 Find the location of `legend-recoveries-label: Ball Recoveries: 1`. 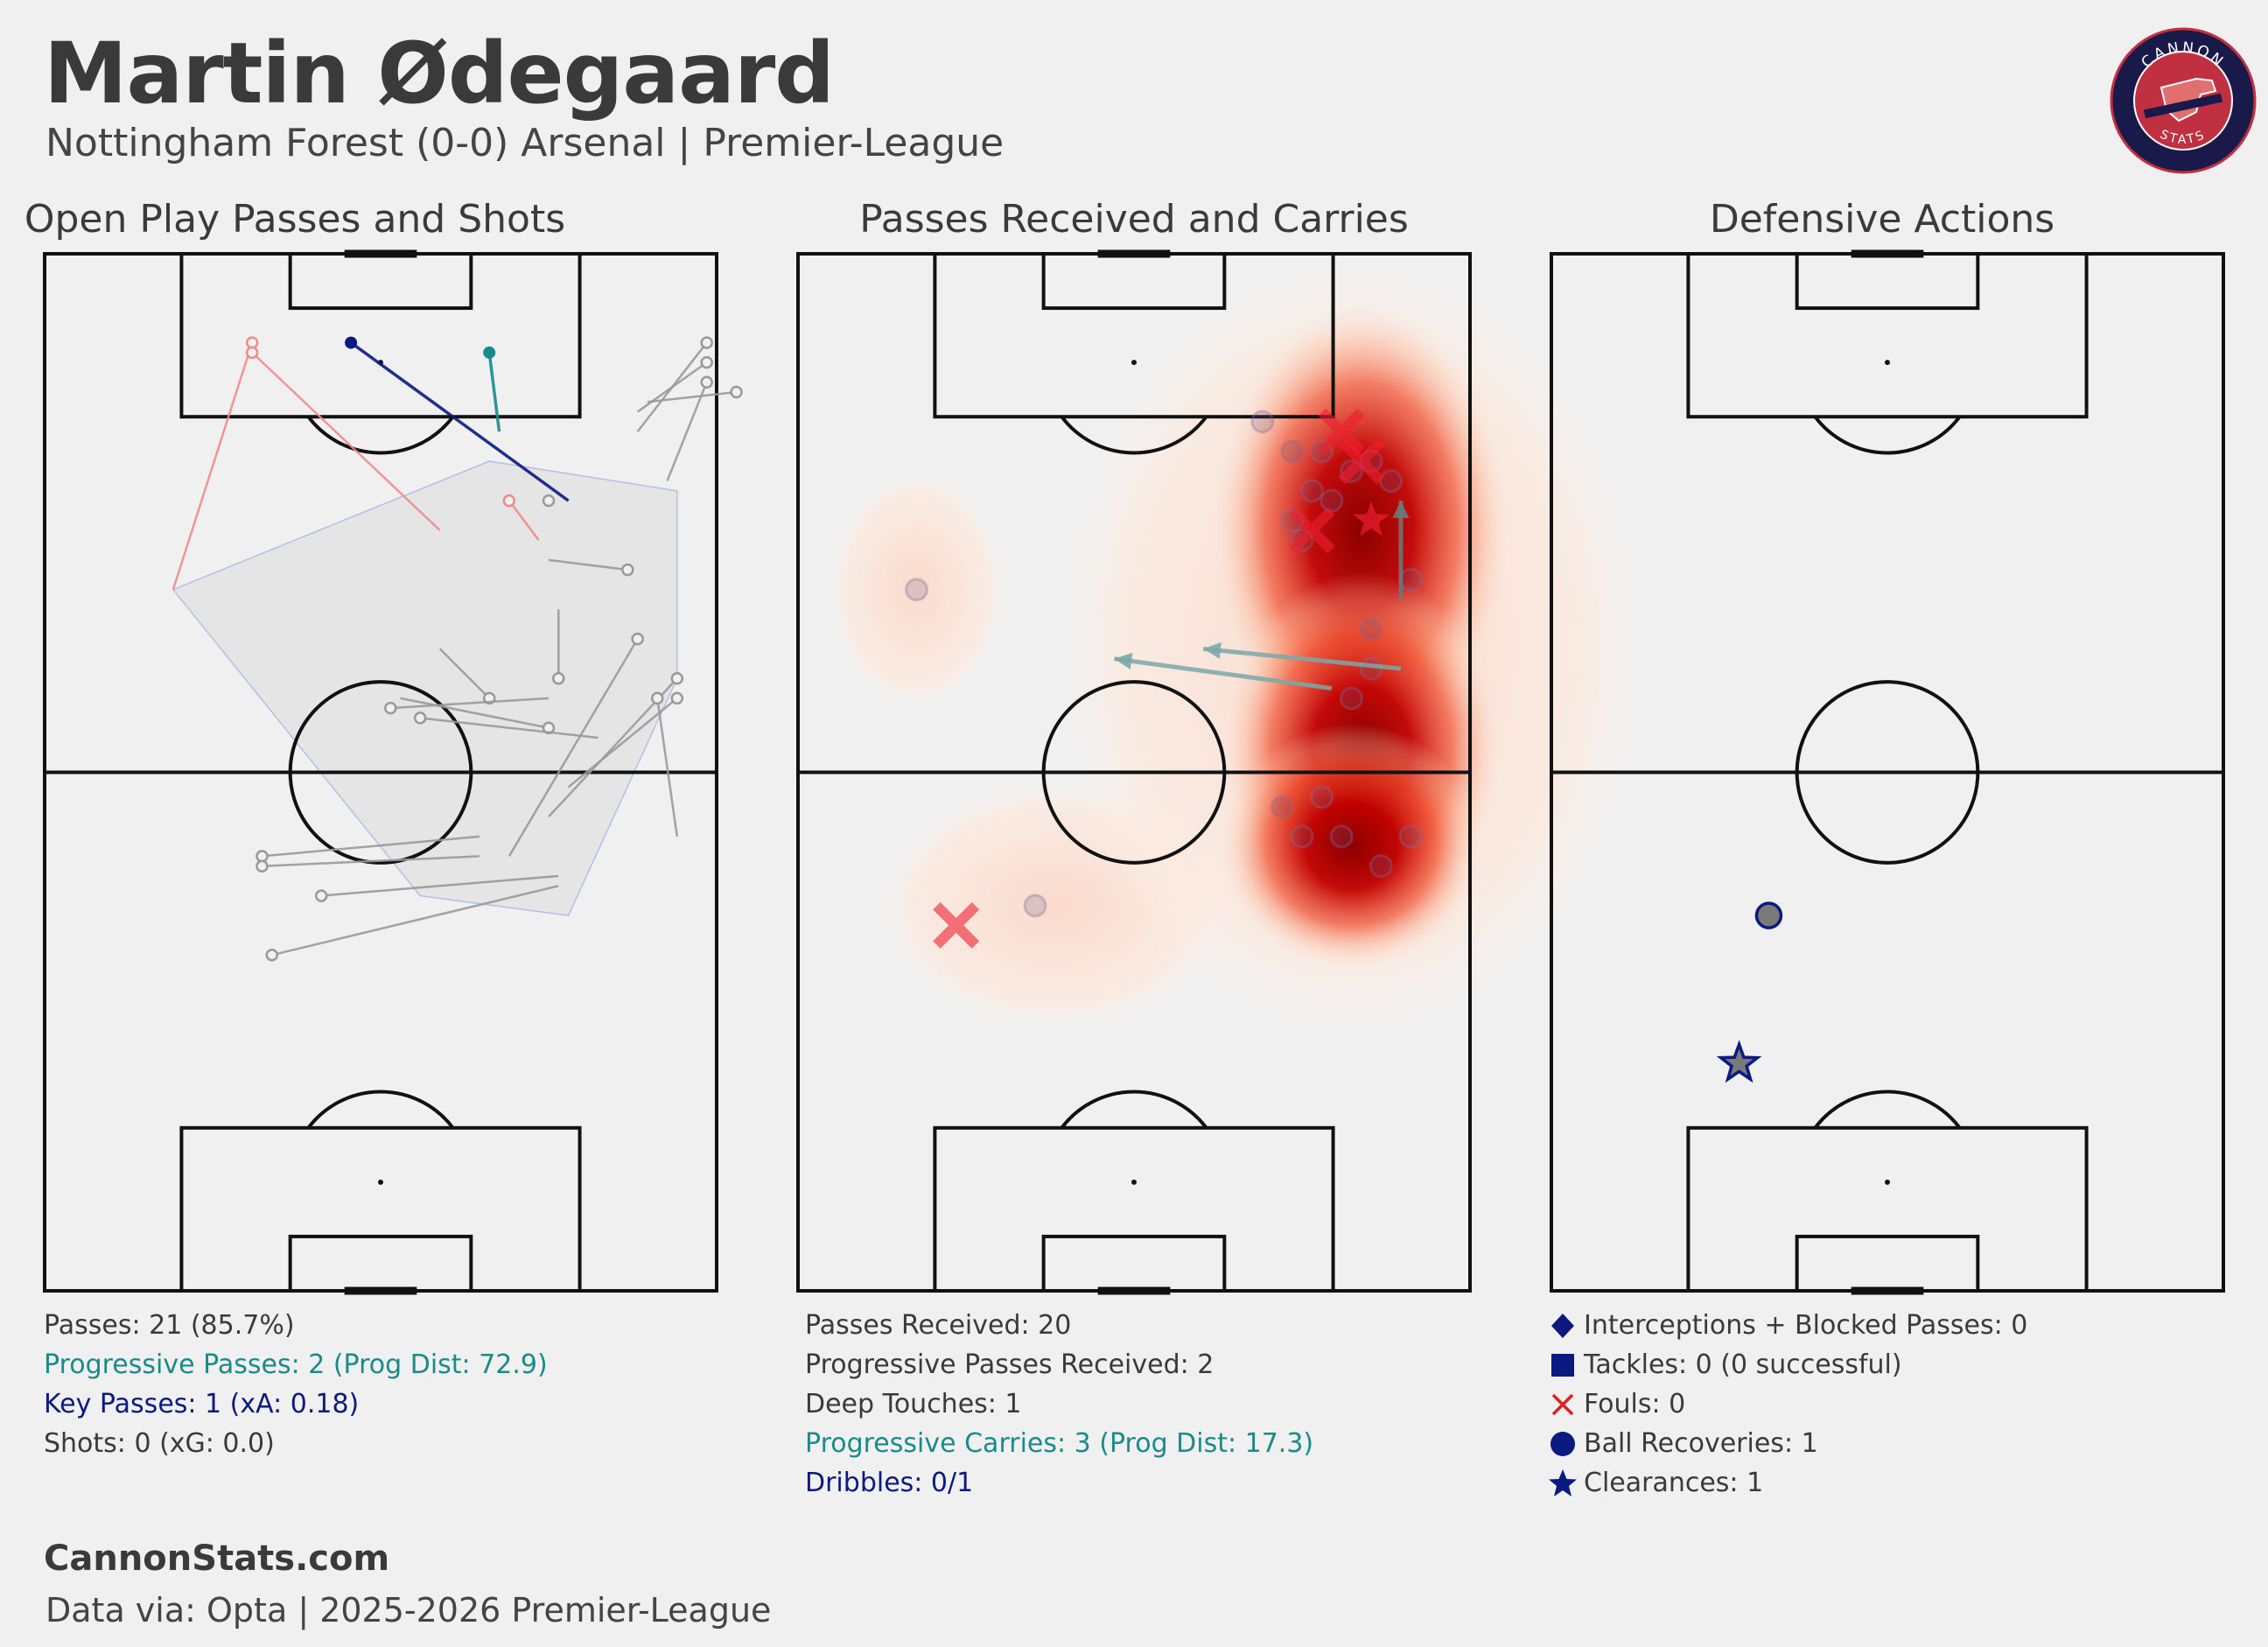

legend-recoveries-label: Ball Recoveries: 1 is located at coordinates (1701, 1443).